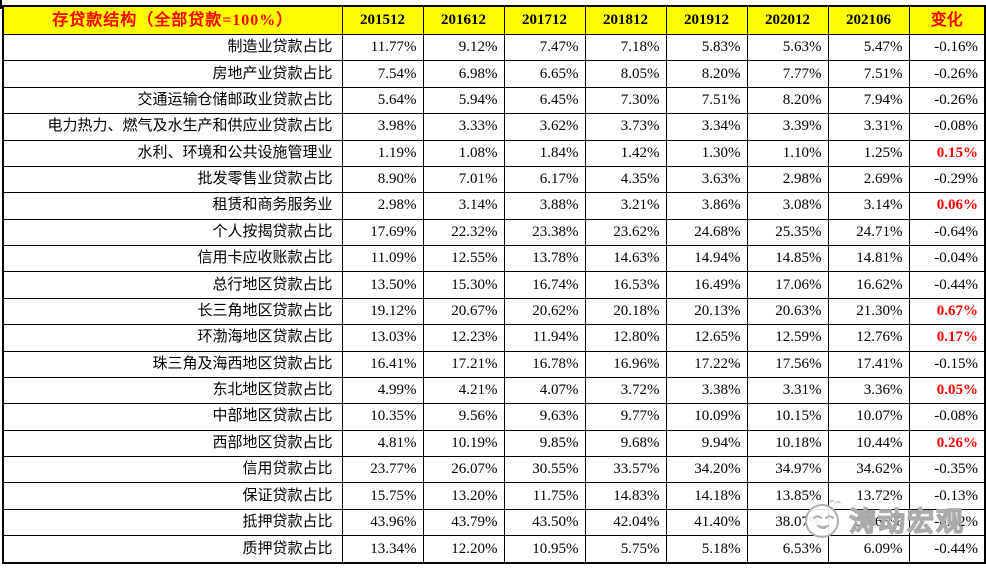 The width and height of the screenshot is (986, 574). What do you see at coordinates (382, 127) in the screenshot?
I see `value-cell: 3.98%` at bounding box center [382, 127].